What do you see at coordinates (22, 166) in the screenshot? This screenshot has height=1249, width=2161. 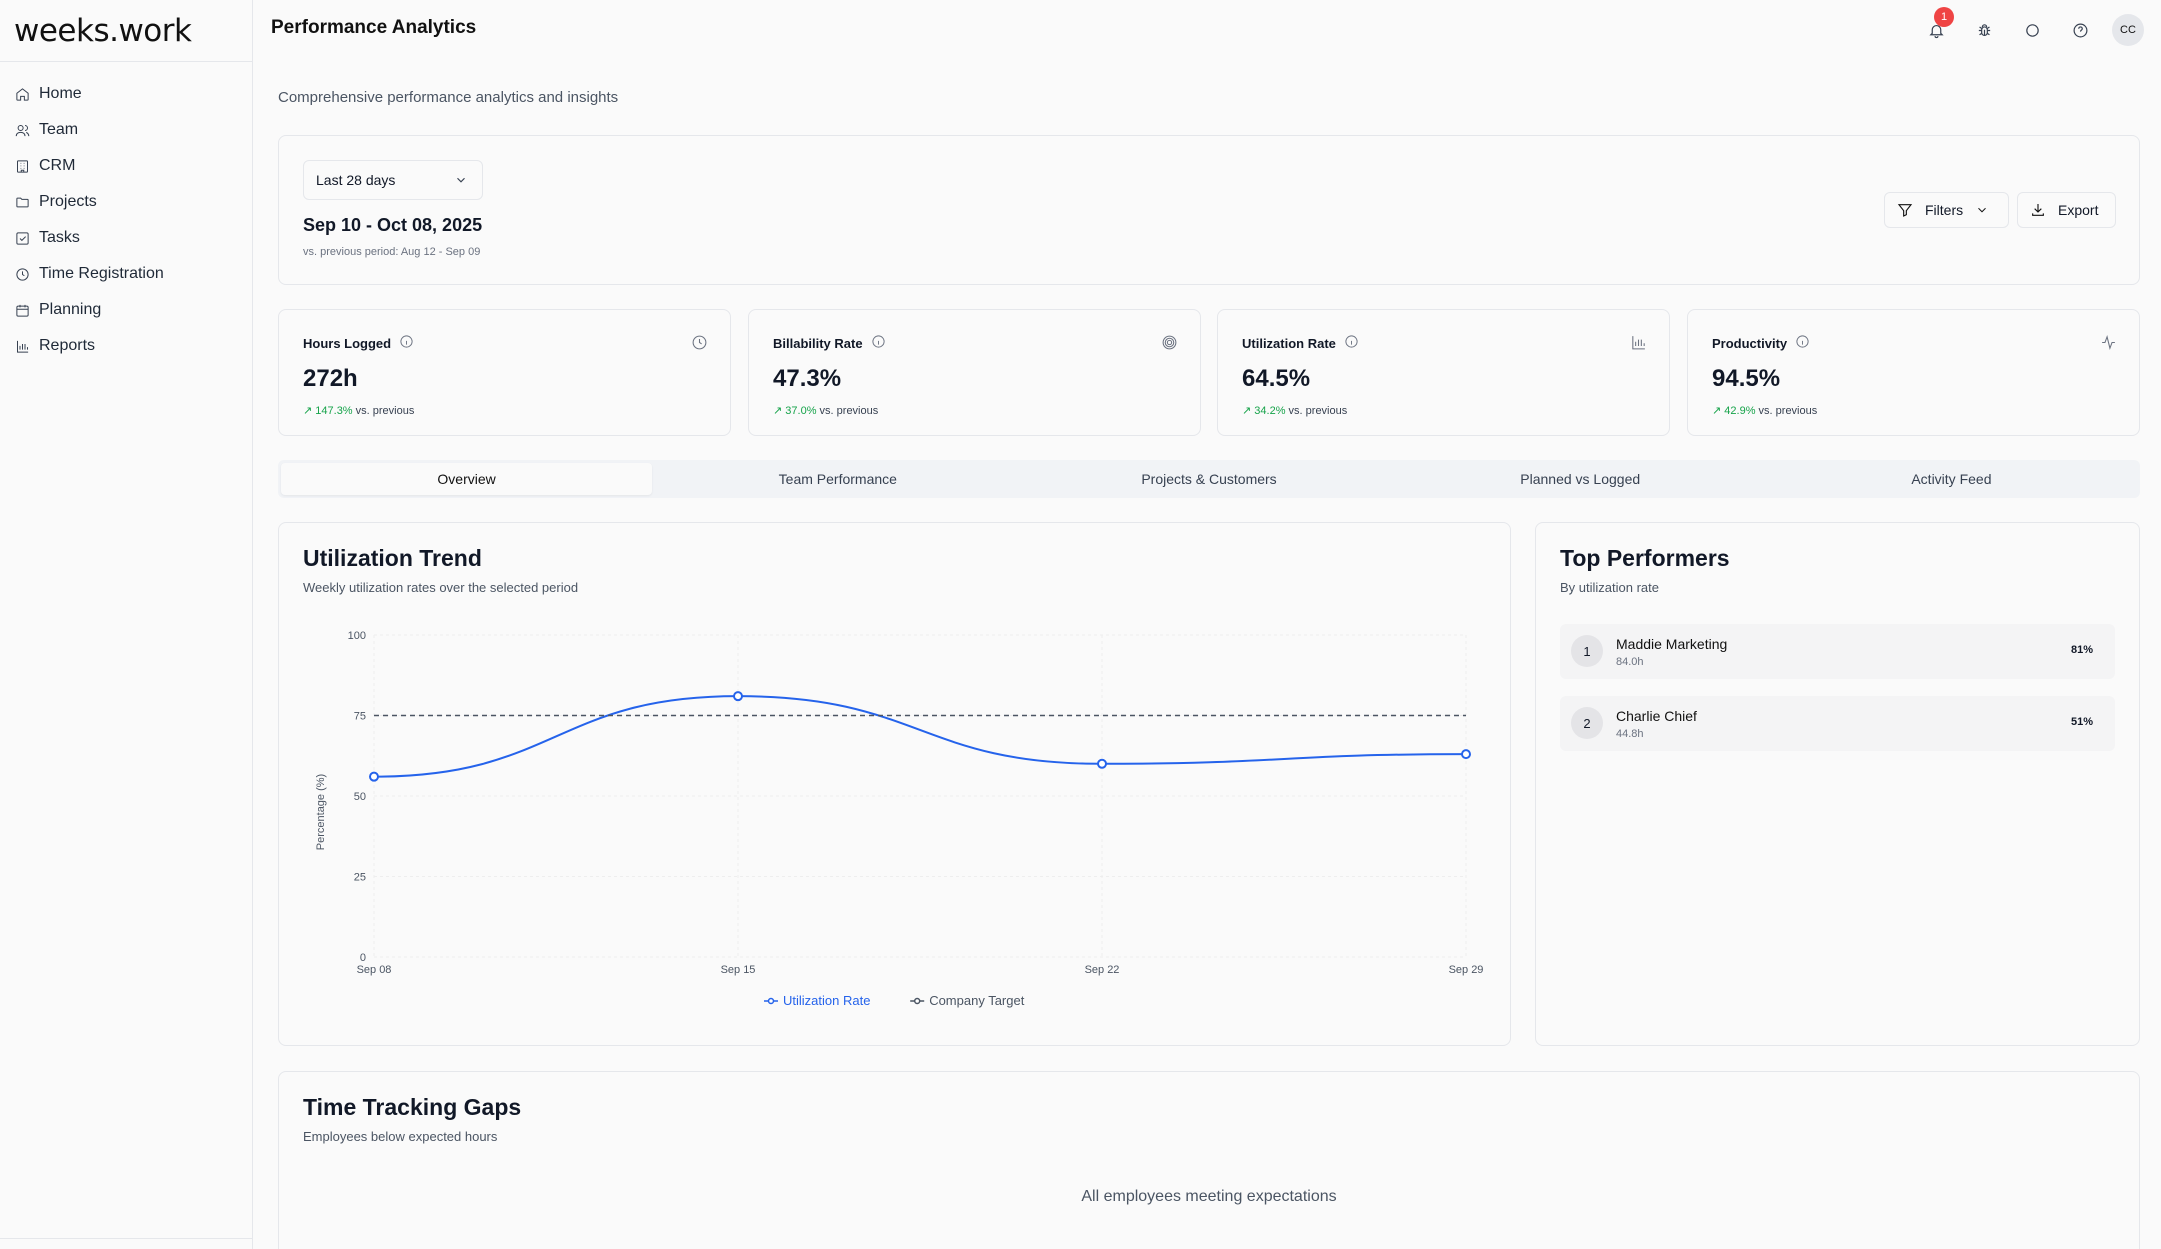 I see `building-icon` at bounding box center [22, 166].